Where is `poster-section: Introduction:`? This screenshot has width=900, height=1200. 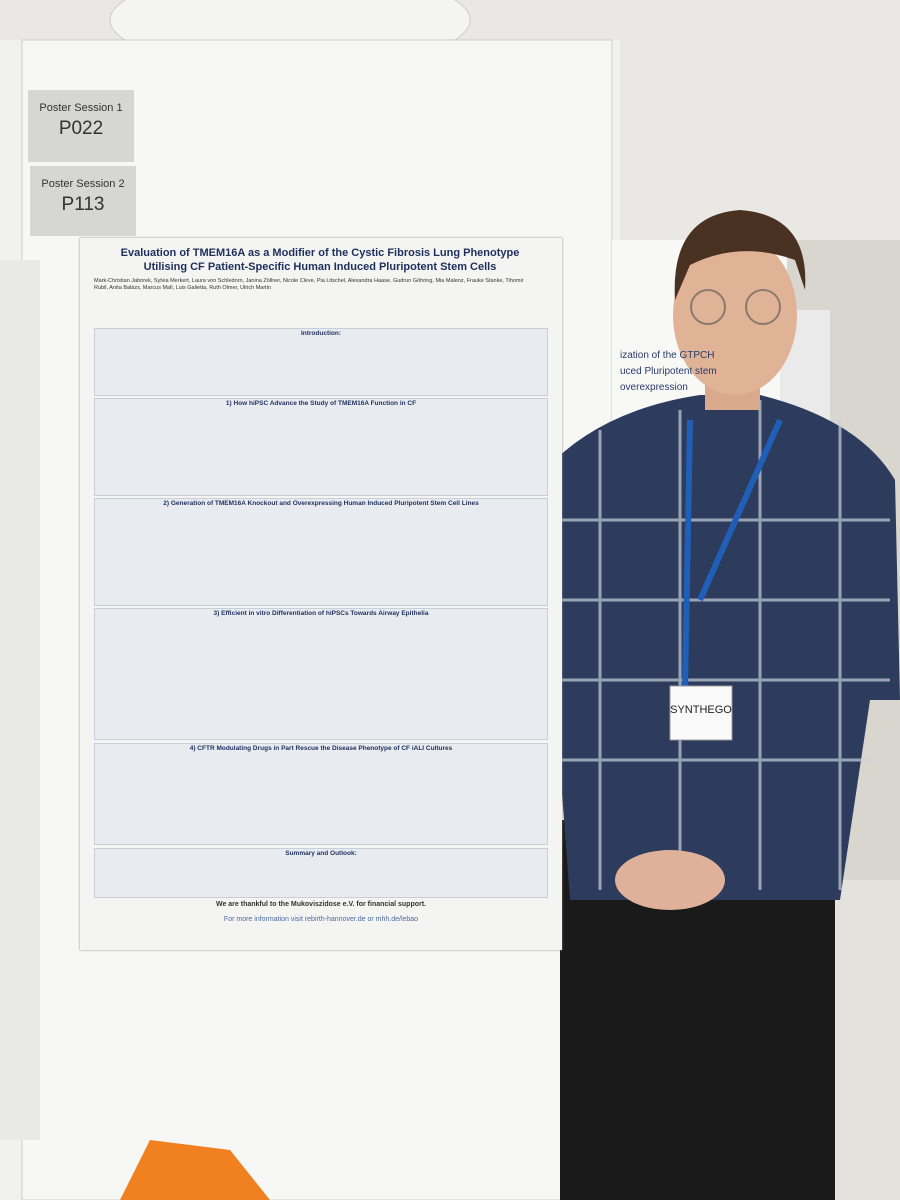
poster-section: Introduction: is located at coordinates (321, 362).